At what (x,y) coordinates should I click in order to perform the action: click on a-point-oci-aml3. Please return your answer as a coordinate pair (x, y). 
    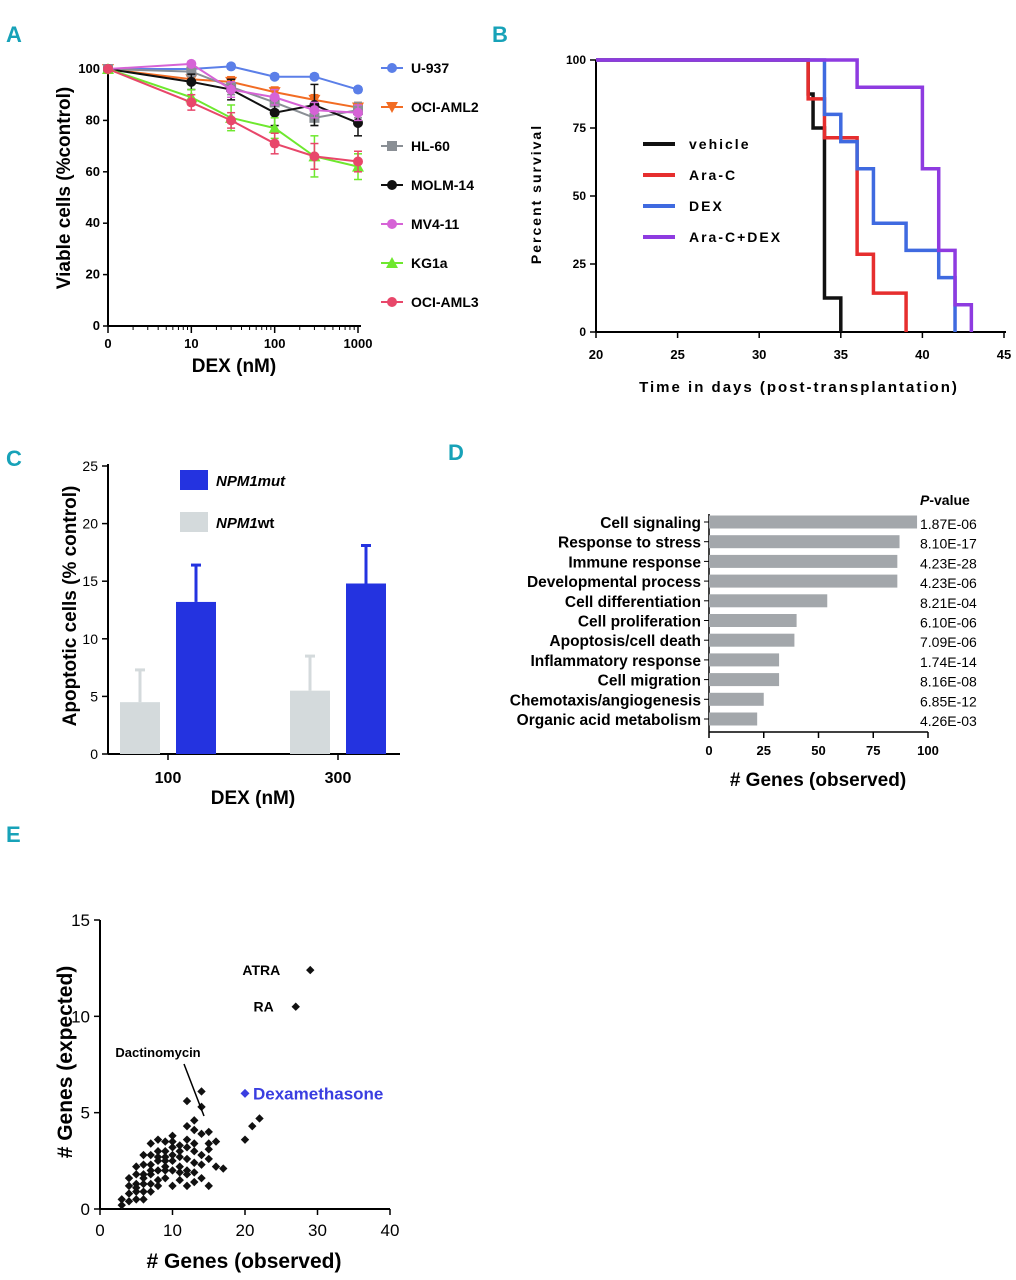
    Looking at the image, I should click on (314, 156).